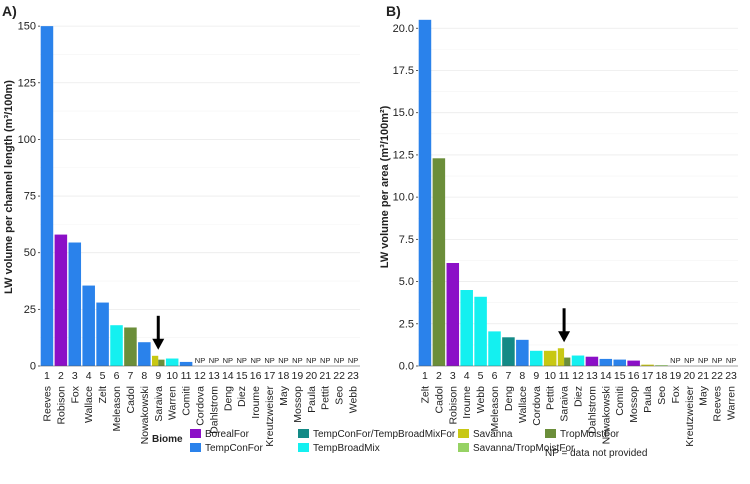 This screenshot has width=750, height=484. I want to click on x-category-label: Saraiva, so click(565, 404).